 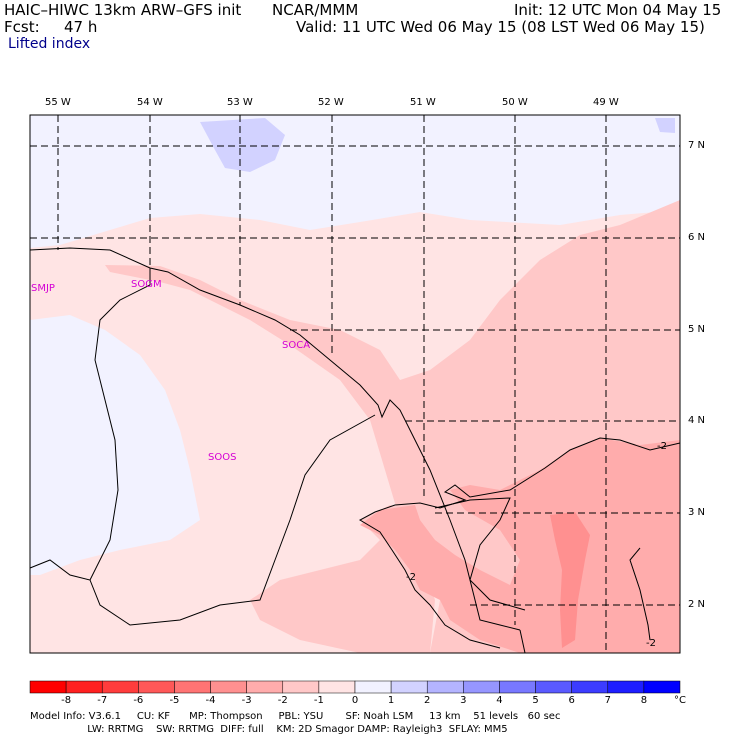 I want to click on field-name: Lifted index, so click(x=49, y=44).